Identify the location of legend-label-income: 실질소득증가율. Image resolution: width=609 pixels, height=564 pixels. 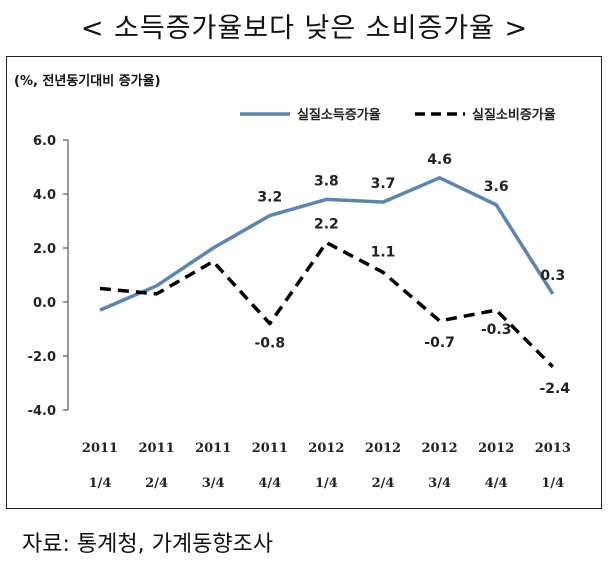
(339, 115).